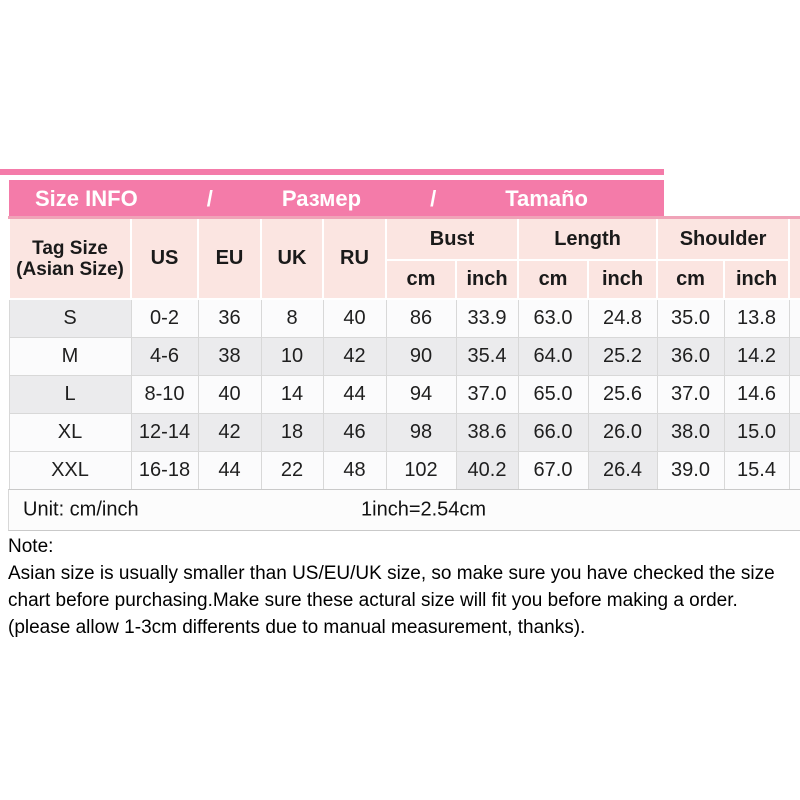 This screenshot has width=800, height=800. I want to click on cell-length-inch: 25.6, so click(622, 394).